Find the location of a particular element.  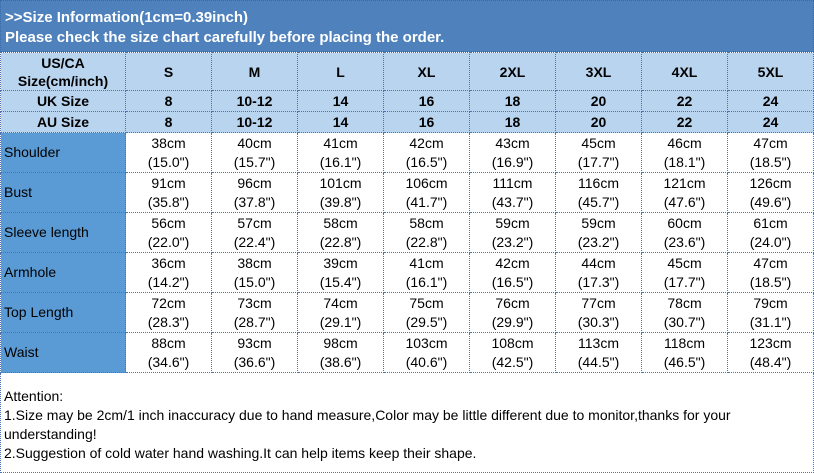

measurement-cell: 96cm (37.8") is located at coordinates (254, 192).